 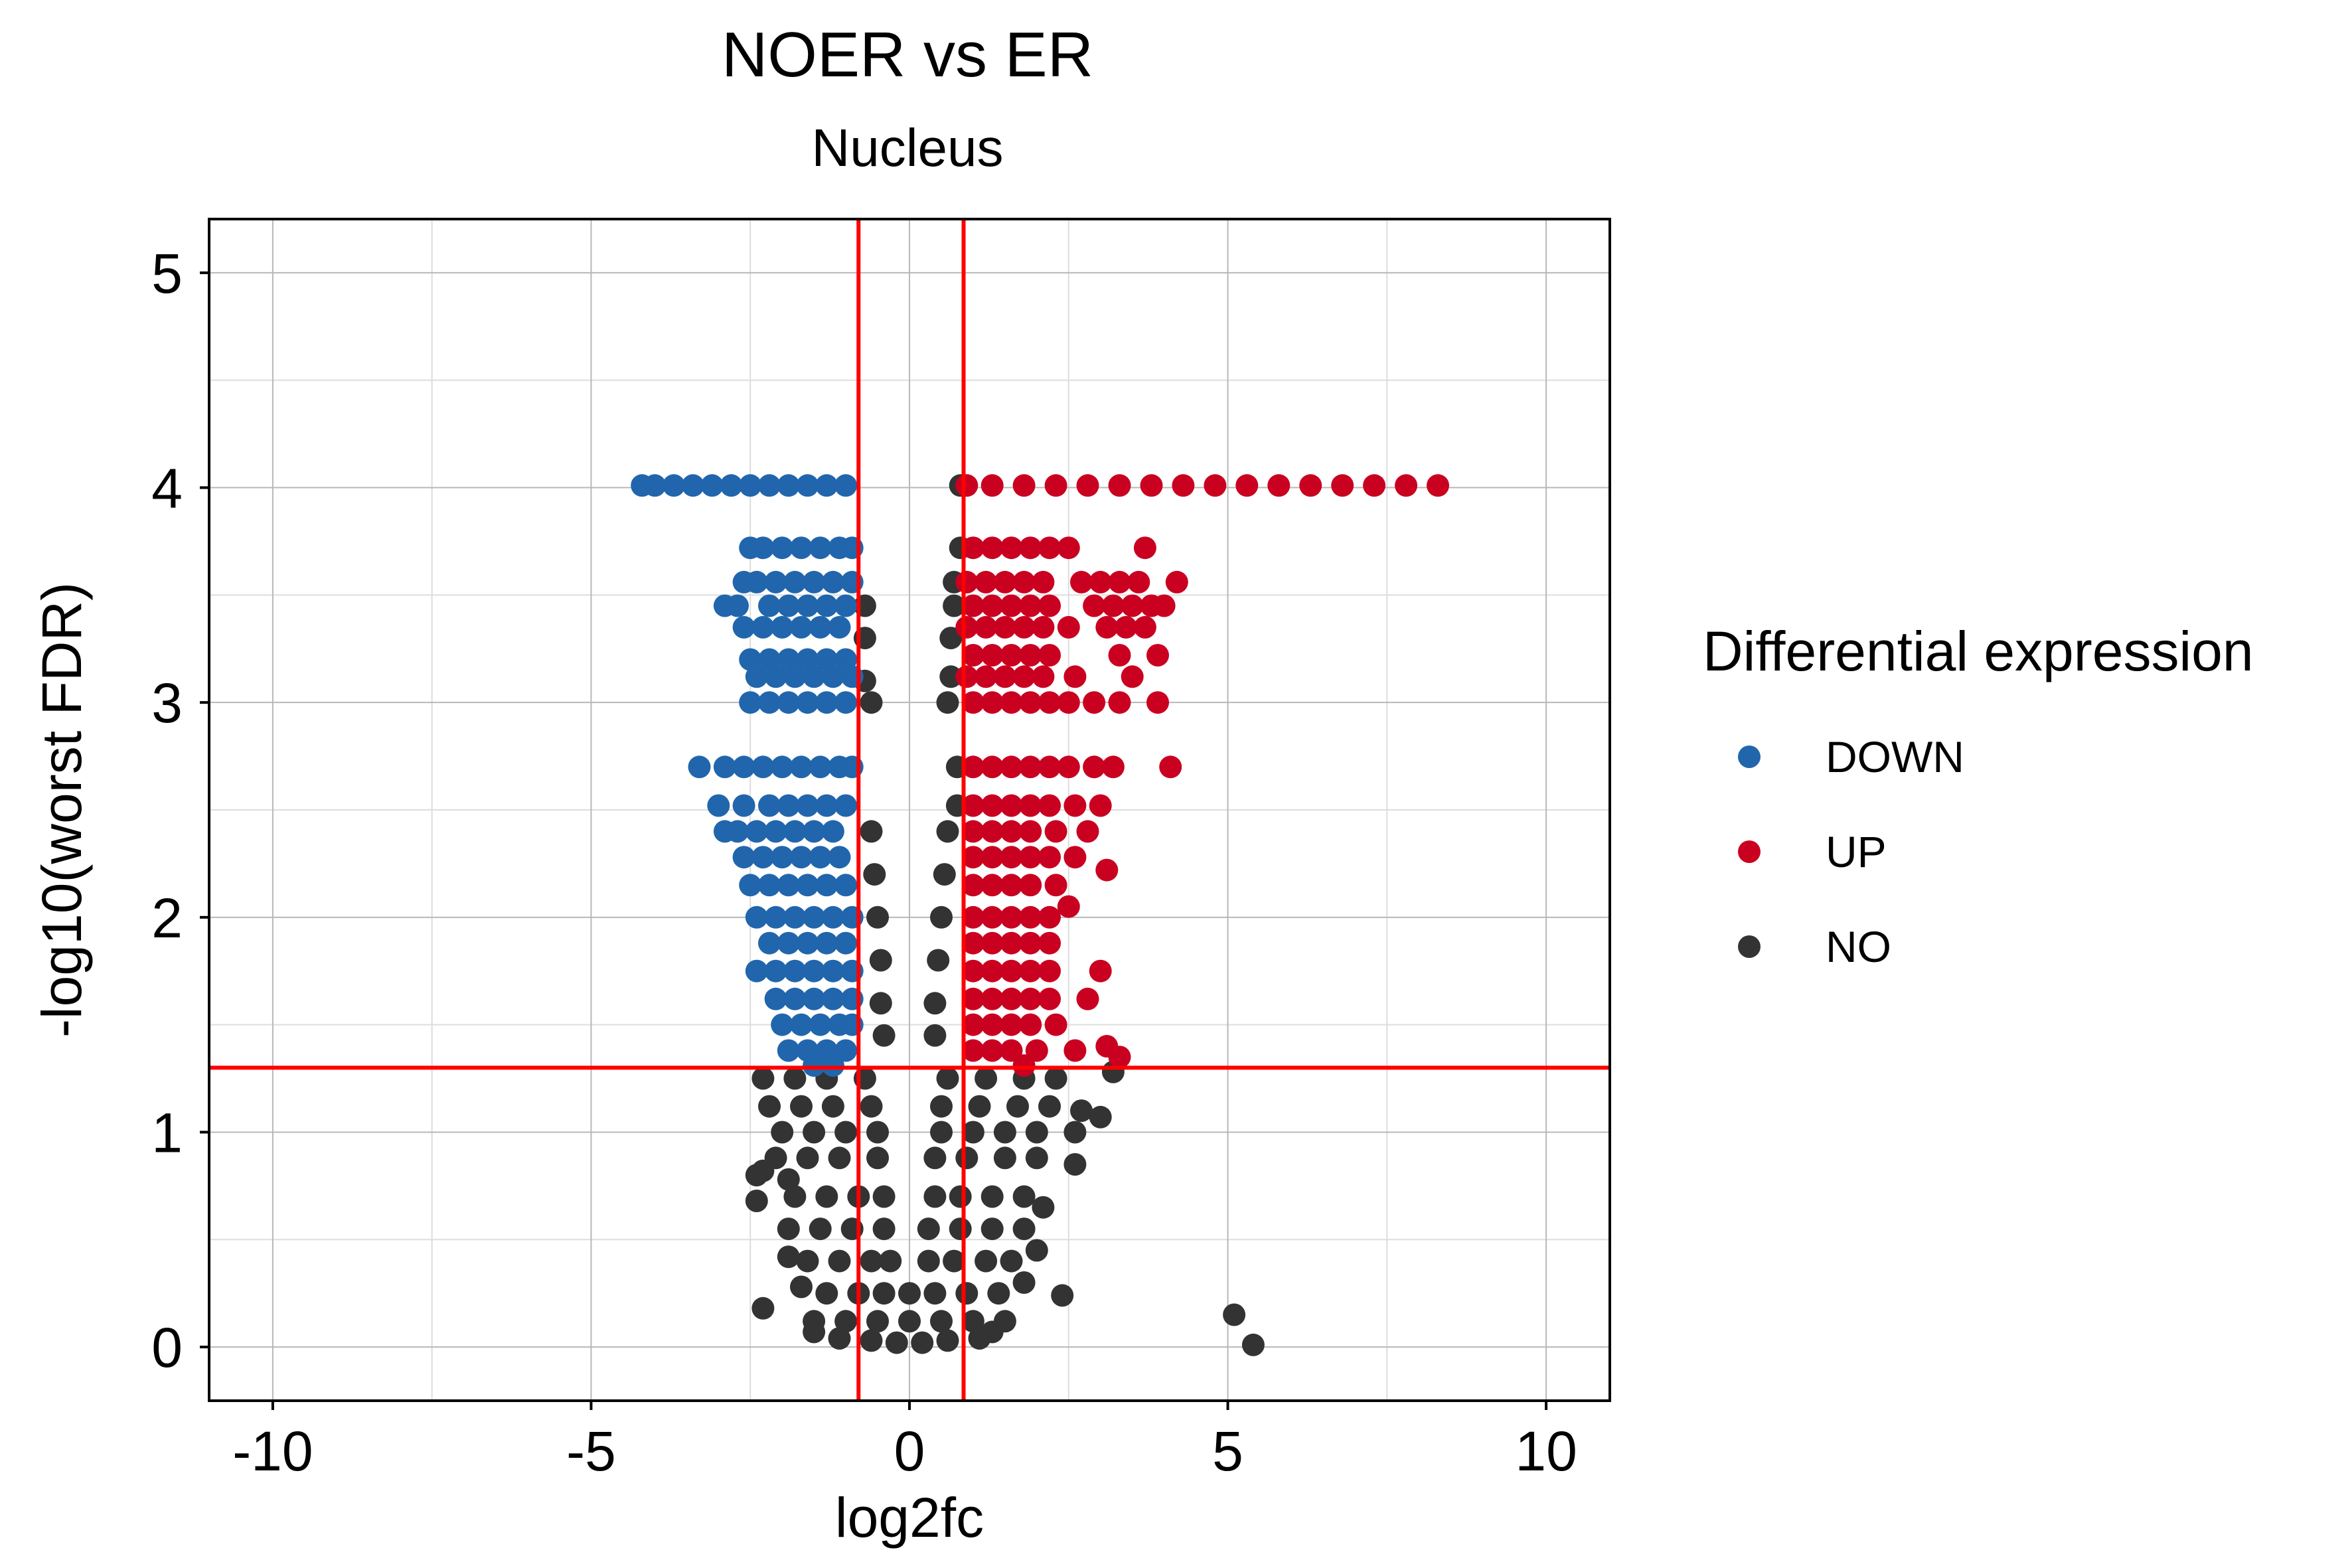 What do you see at coordinates (591, 1451) in the screenshot?
I see `x-tick-label: -5` at bounding box center [591, 1451].